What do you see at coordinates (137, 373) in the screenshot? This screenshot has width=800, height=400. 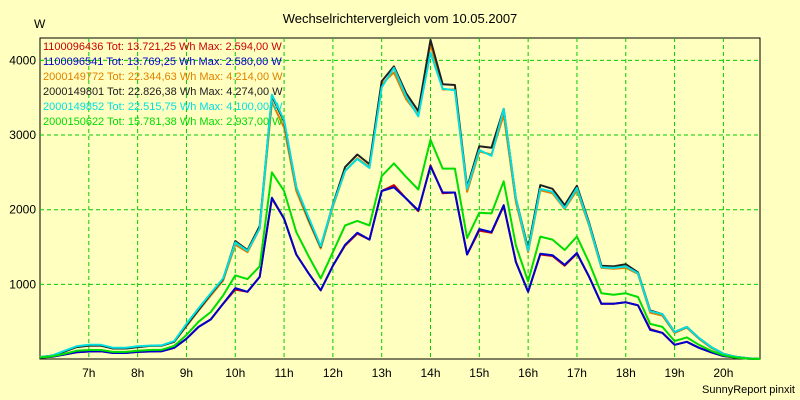 I see `x-tick-label: 8h` at bounding box center [137, 373].